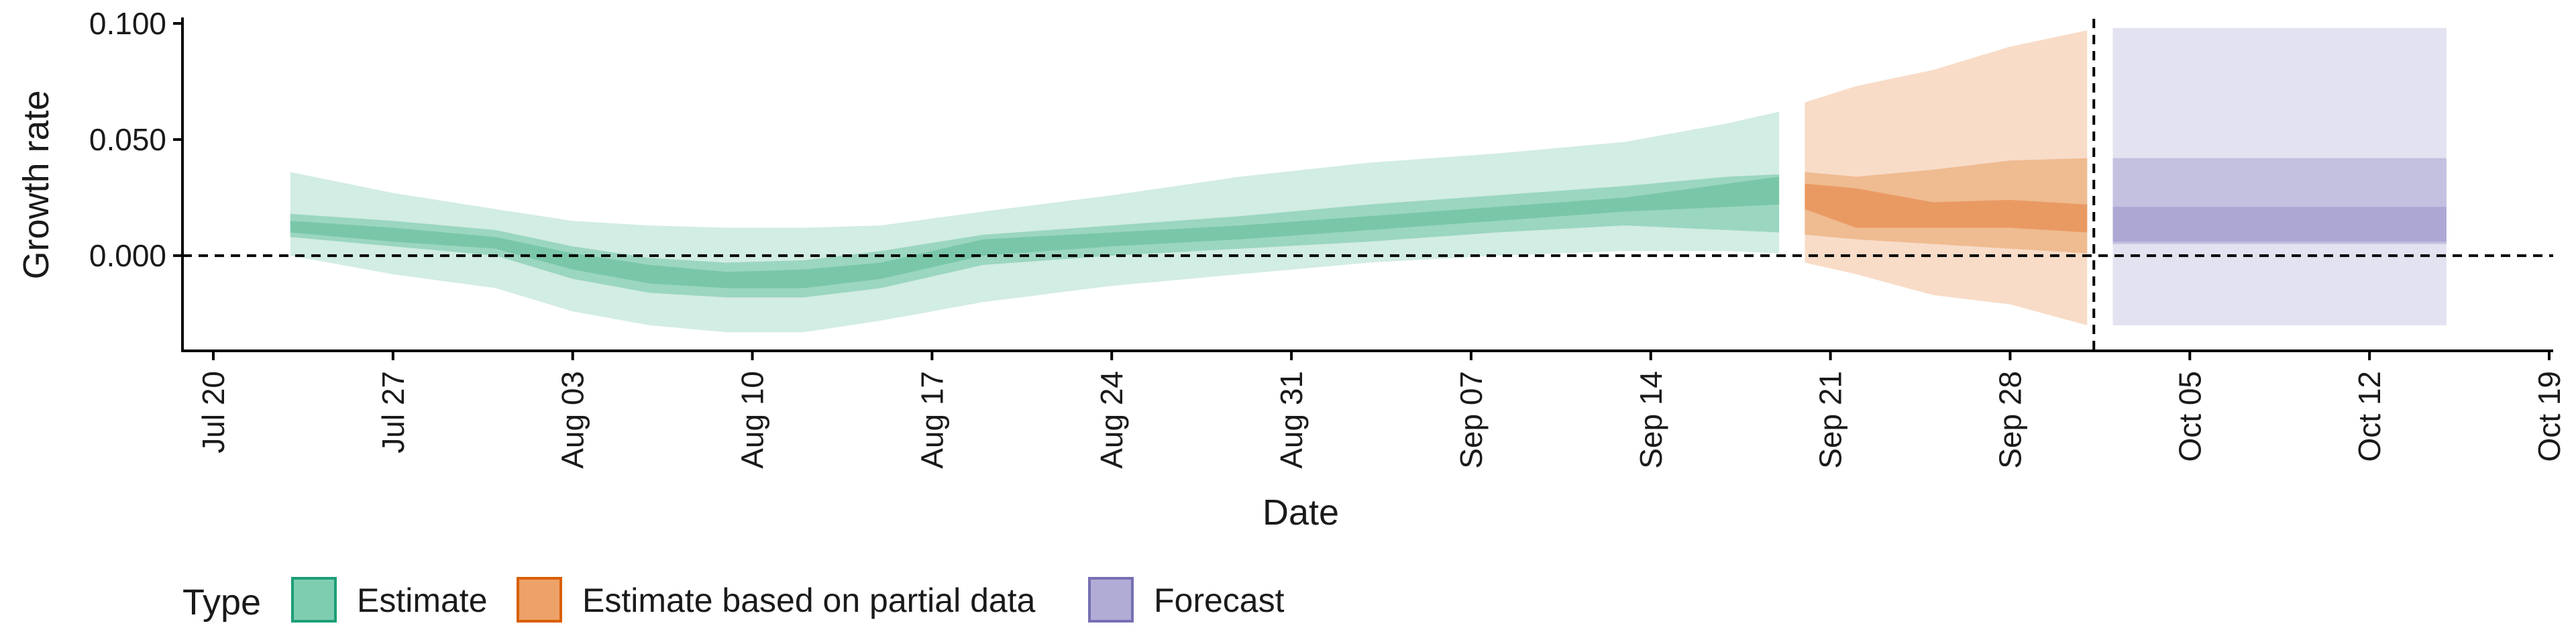 The width and height of the screenshot is (2576, 644). Describe the element at coordinates (2279, 224) in the screenshot. I see `ribbon-2-ci20` at that location.